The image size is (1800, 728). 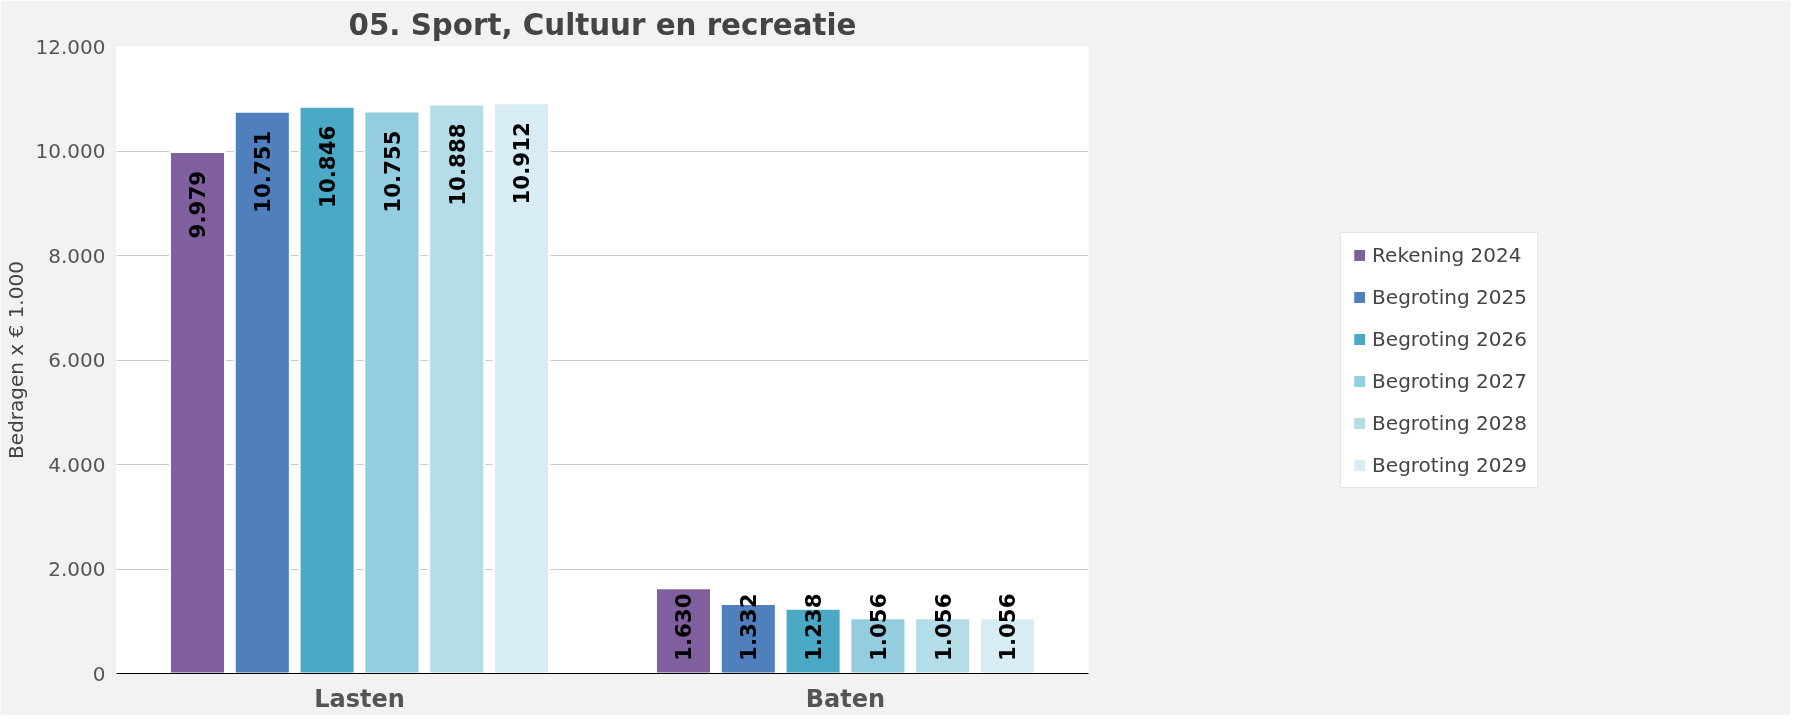 What do you see at coordinates (1447, 254) in the screenshot?
I see `legend-label: Rekening 2024` at bounding box center [1447, 254].